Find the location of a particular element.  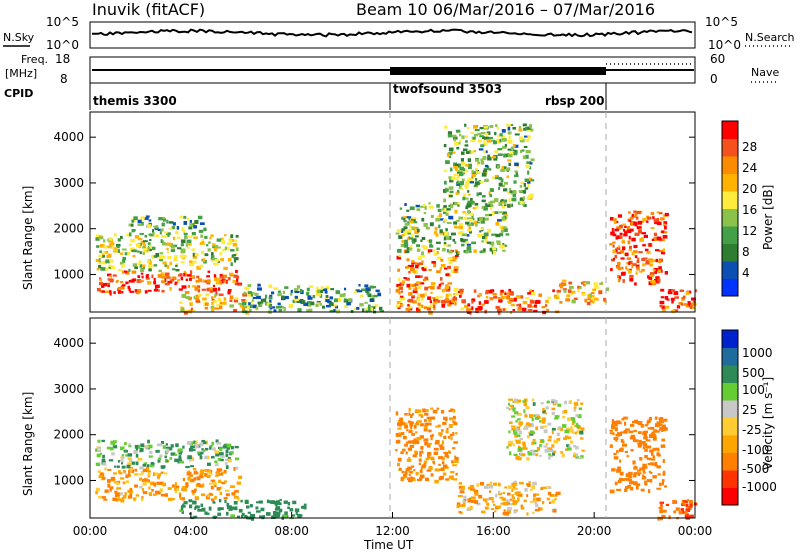

velocity-ytick-label-4000: 4000 is located at coordinates (68, 343).